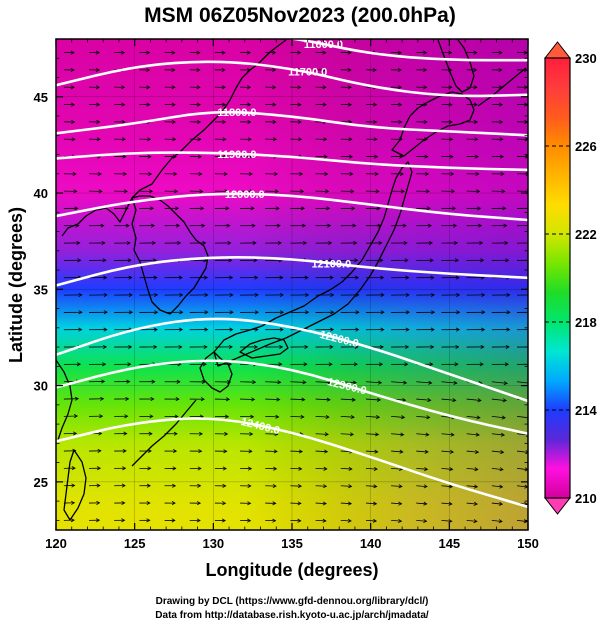 The width and height of the screenshot is (599, 625). I want to click on colorbar-ticks: 210 214 218 222 226 230, so click(571, 278).